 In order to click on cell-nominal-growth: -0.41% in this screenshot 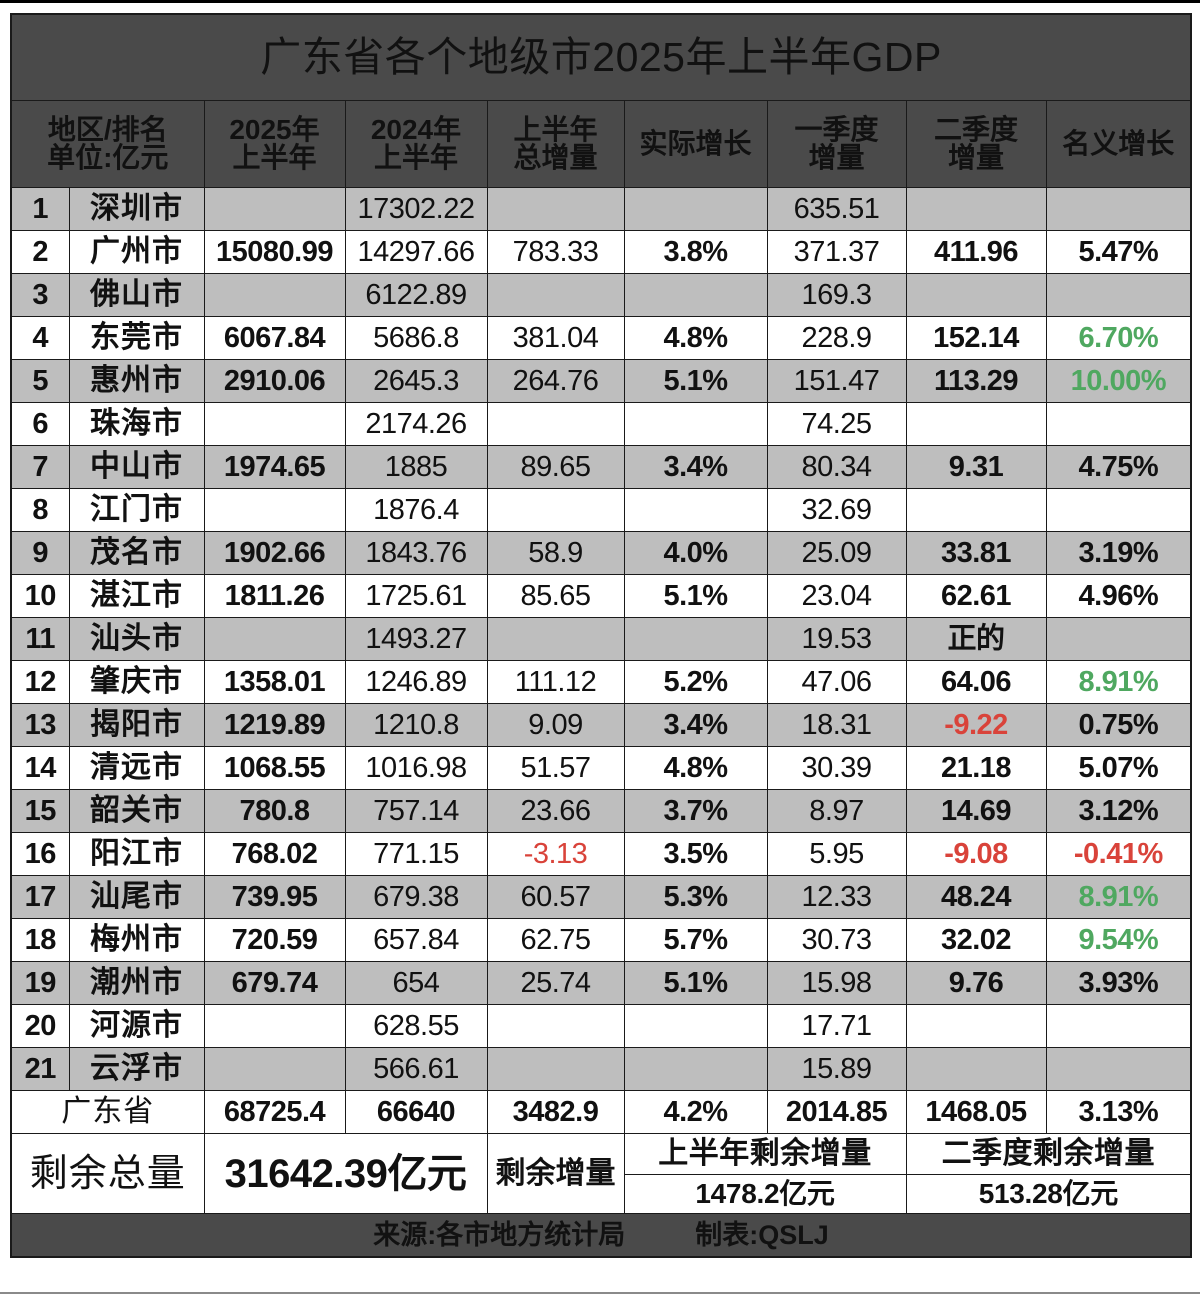, I will do `click(1118, 854)`.